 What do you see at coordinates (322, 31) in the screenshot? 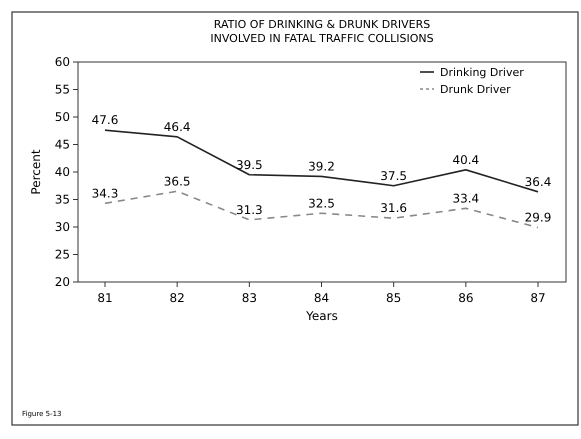
I see `chart-title: RATIO OF DRINKING & DRUNK DRIVERS INVOLVED IN FATAL TRAFFIC COLLISIONS` at bounding box center [322, 31].